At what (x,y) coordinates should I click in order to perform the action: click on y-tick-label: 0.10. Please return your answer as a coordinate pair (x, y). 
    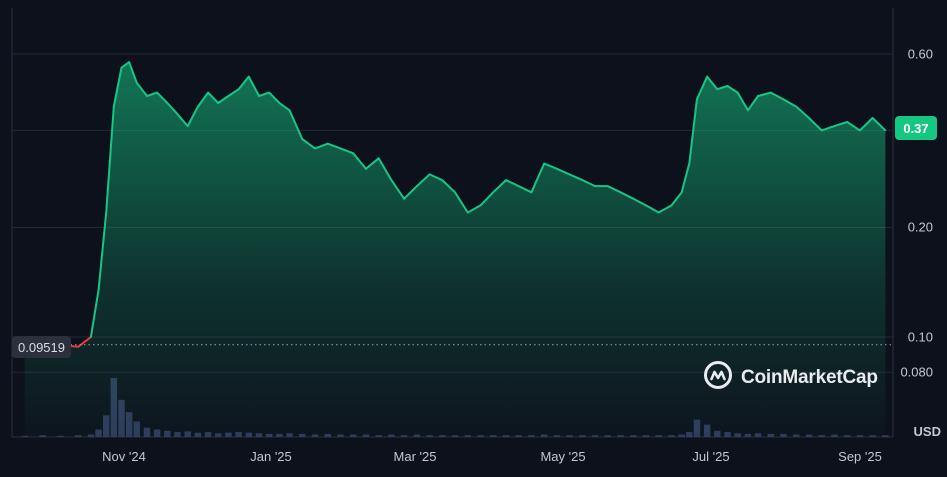
    Looking at the image, I should click on (920, 337).